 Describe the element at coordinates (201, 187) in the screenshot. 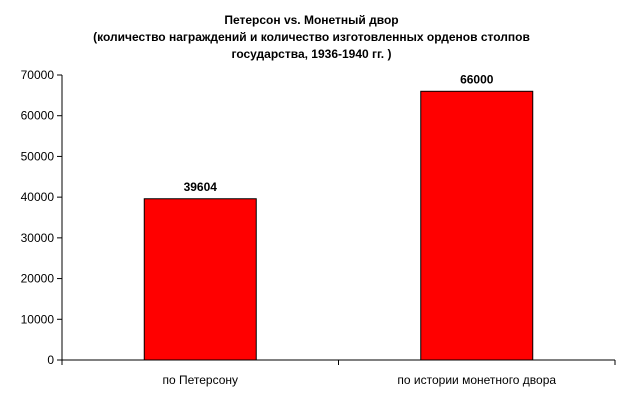

I see `data-label: 39604` at that location.